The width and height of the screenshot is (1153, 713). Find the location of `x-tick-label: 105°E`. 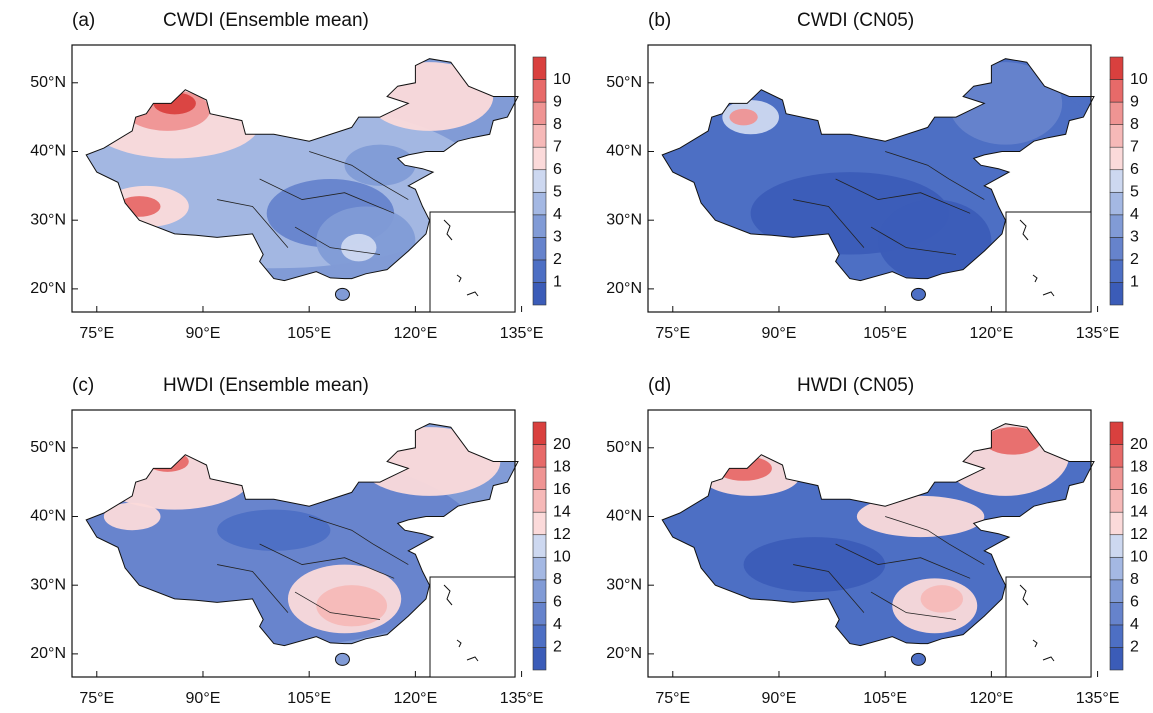

x-tick-label: 105°E is located at coordinates (309, 333).